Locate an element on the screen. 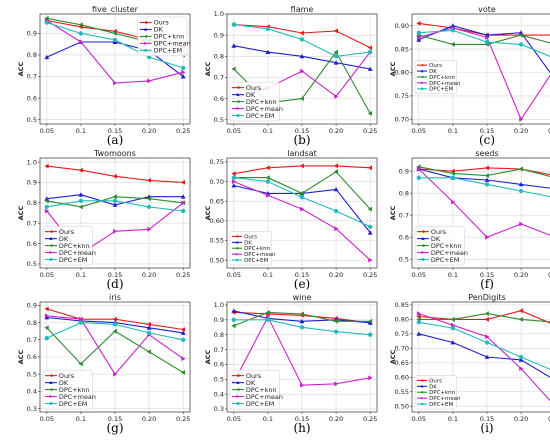 This screenshot has width=550, height=443. y-tick-label: 0.75 is located at coordinates (402, 96).